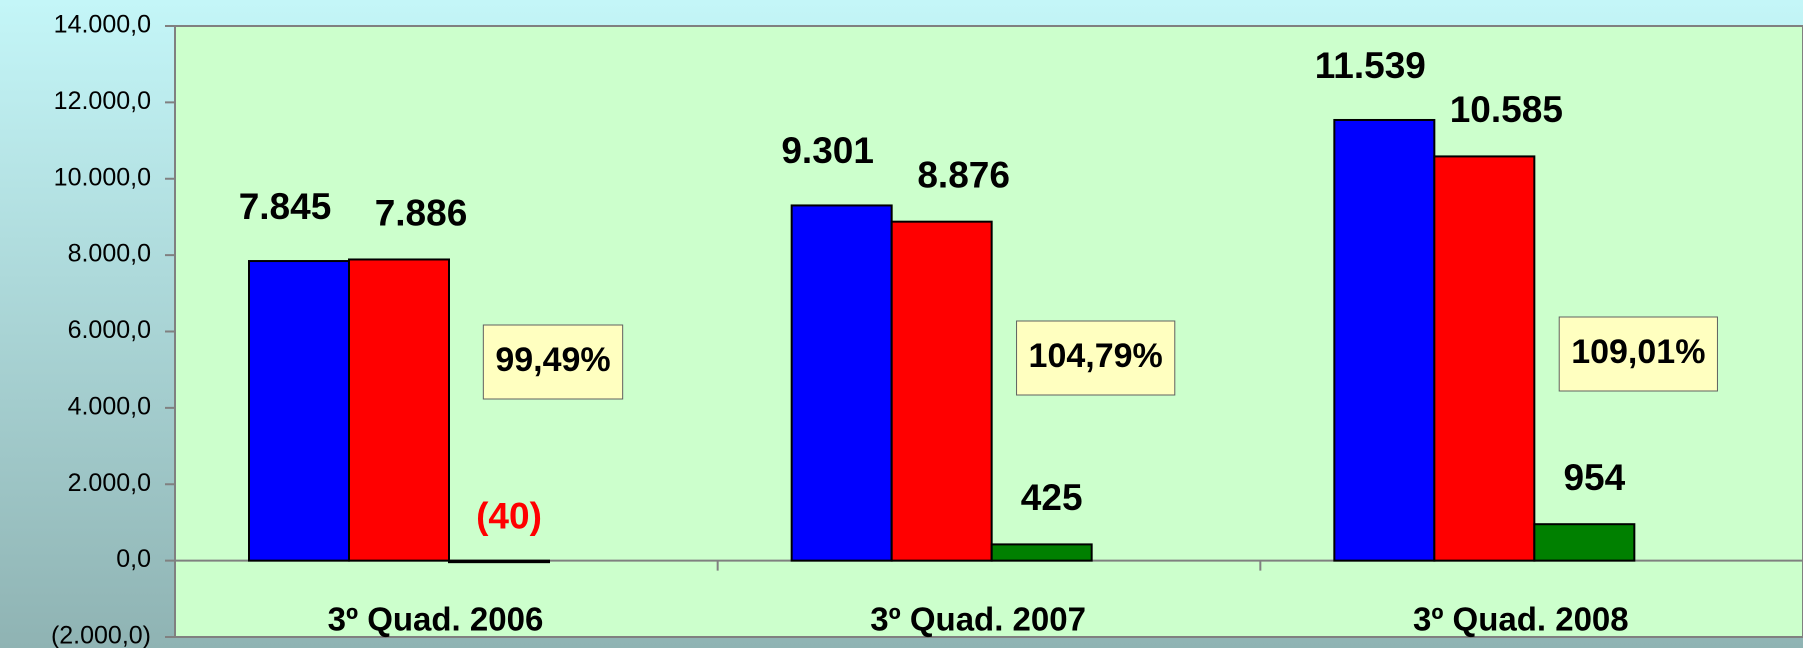 The width and height of the screenshot is (1803, 648). What do you see at coordinates (285, 206) in the screenshot?
I see `value-label: 7.845` at bounding box center [285, 206].